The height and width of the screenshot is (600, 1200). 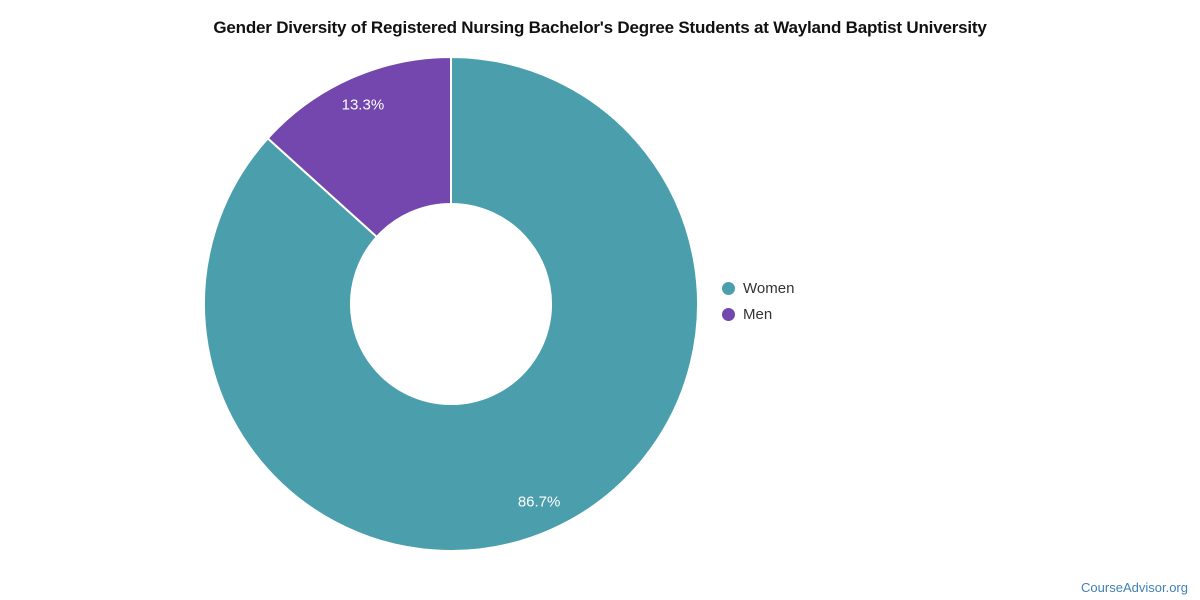 What do you see at coordinates (1134, 587) in the screenshot?
I see `watermark-link: CourseAdvisor.org` at bounding box center [1134, 587].